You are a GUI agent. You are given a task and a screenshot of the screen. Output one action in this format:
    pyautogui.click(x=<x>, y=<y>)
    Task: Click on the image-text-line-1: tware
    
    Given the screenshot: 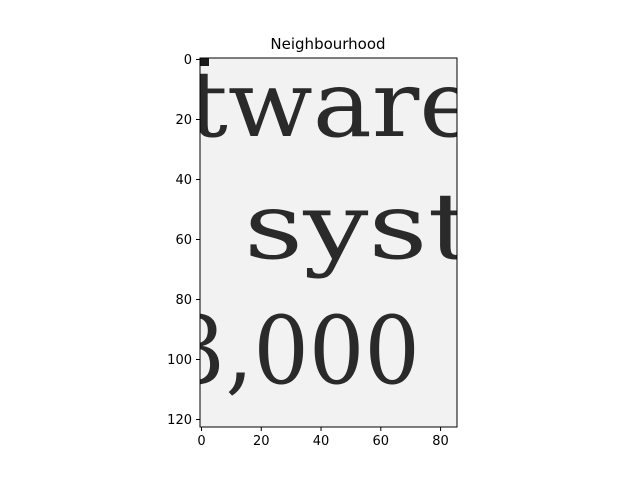 What is the action you would take?
    pyautogui.click(x=333, y=104)
    